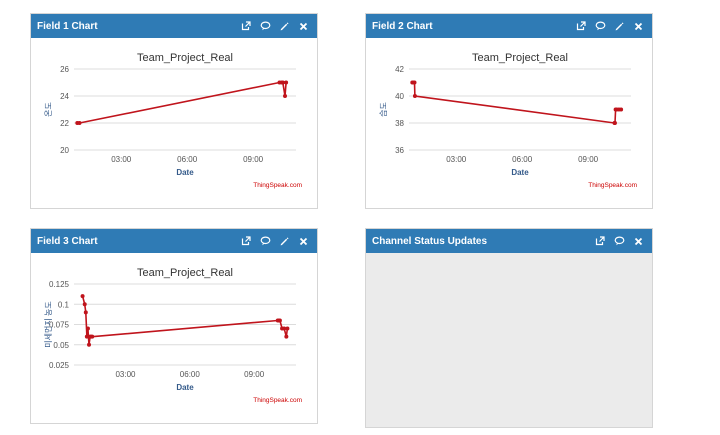 This screenshot has width=720, height=435. I want to click on panel-title: Field 1 Chart, so click(67, 26).